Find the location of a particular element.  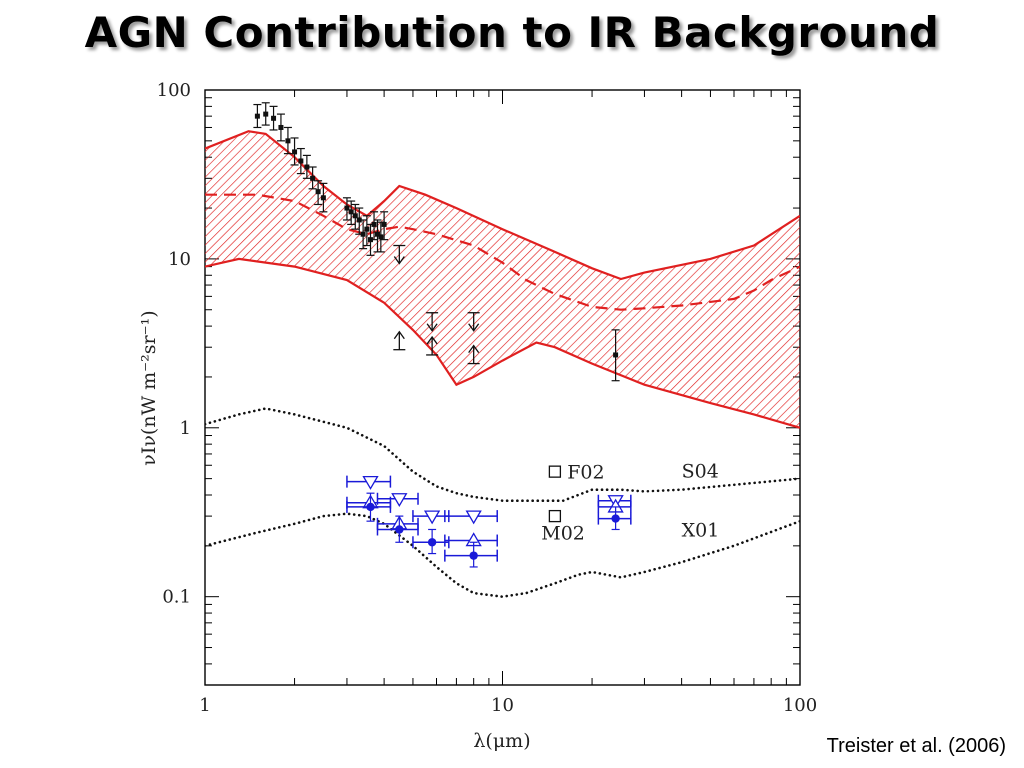

citation: Treister et al. (2006) is located at coordinates (916, 746).